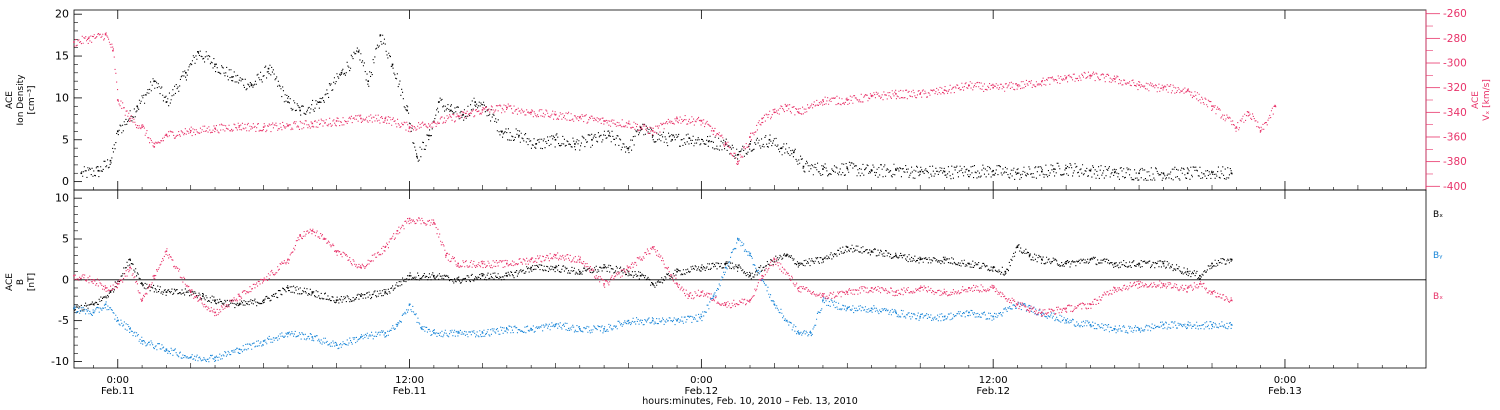 This screenshot has width=1500, height=410. I want to click on legend-entry: Bₓ, so click(1438, 297).